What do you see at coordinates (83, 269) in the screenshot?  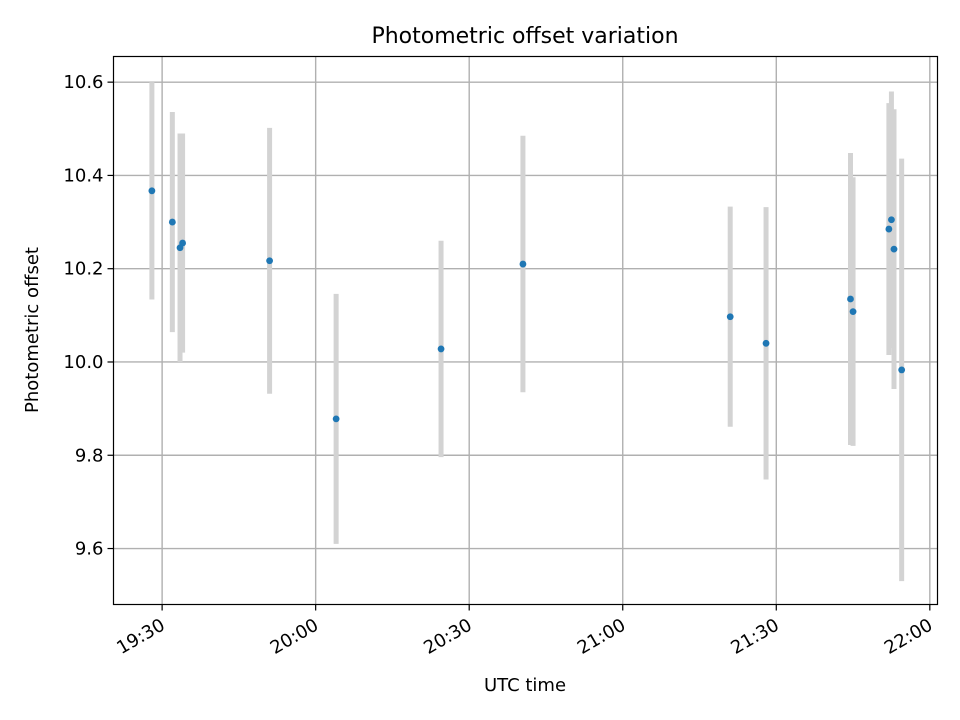 I see `y-tick-label: 10.2` at bounding box center [83, 269].